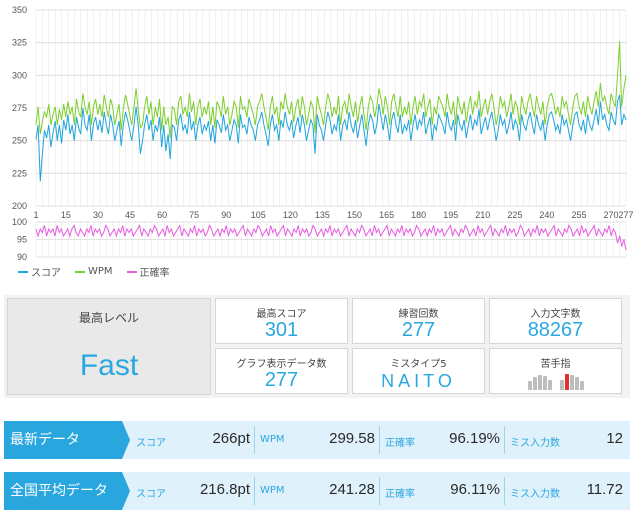 The height and width of the screenshot is (516, 634). Describe the element at coordinates (400, 494) in the screenshot. I see `national-accuracy-label: 正確率` at that location.